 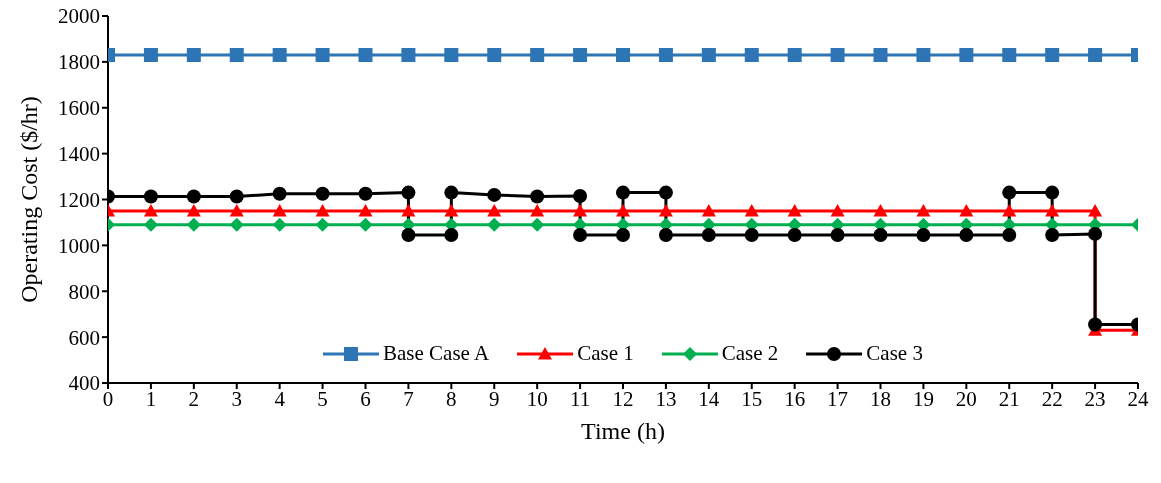 What do you see at coordinates (894, 353) in the screenshot?
I see `legend-label: Case 3` at bounding box center [894, 353].